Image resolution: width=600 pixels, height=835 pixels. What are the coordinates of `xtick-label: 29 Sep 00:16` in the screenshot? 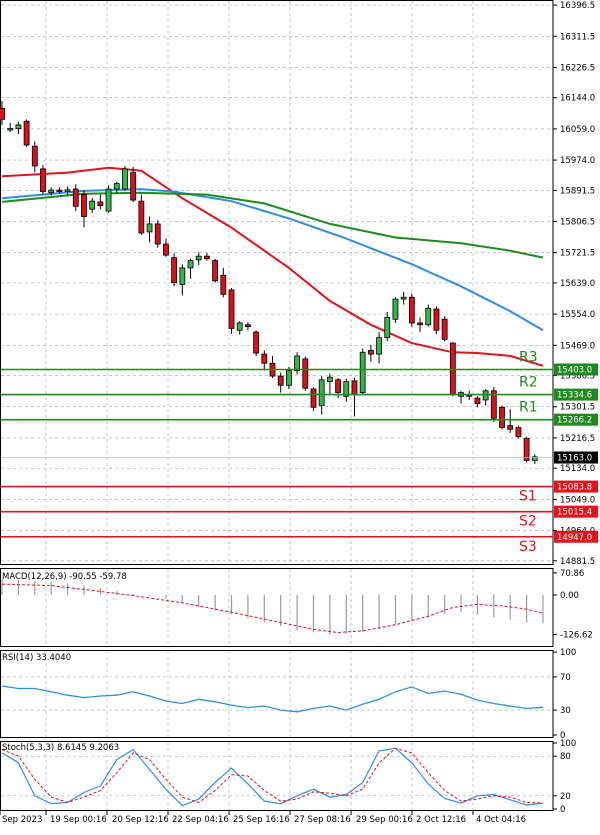 It's located at (384, 820).